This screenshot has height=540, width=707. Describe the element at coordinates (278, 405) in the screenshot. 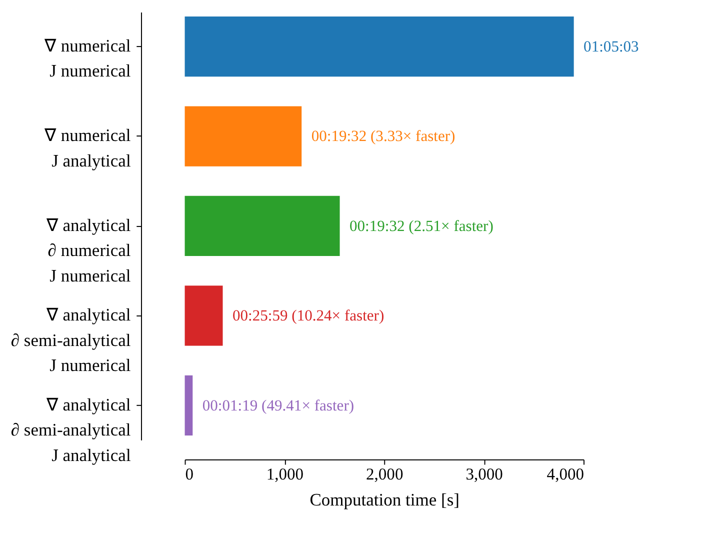

I see `data-label: 00:01:19 (49.41× faster)` at that location.